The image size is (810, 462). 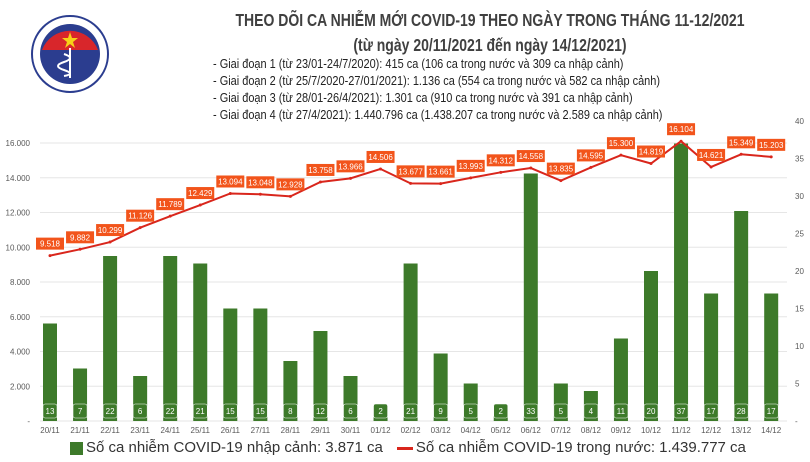 I want to click on y-right-tick-label: 20, so click(x=799, y=271).